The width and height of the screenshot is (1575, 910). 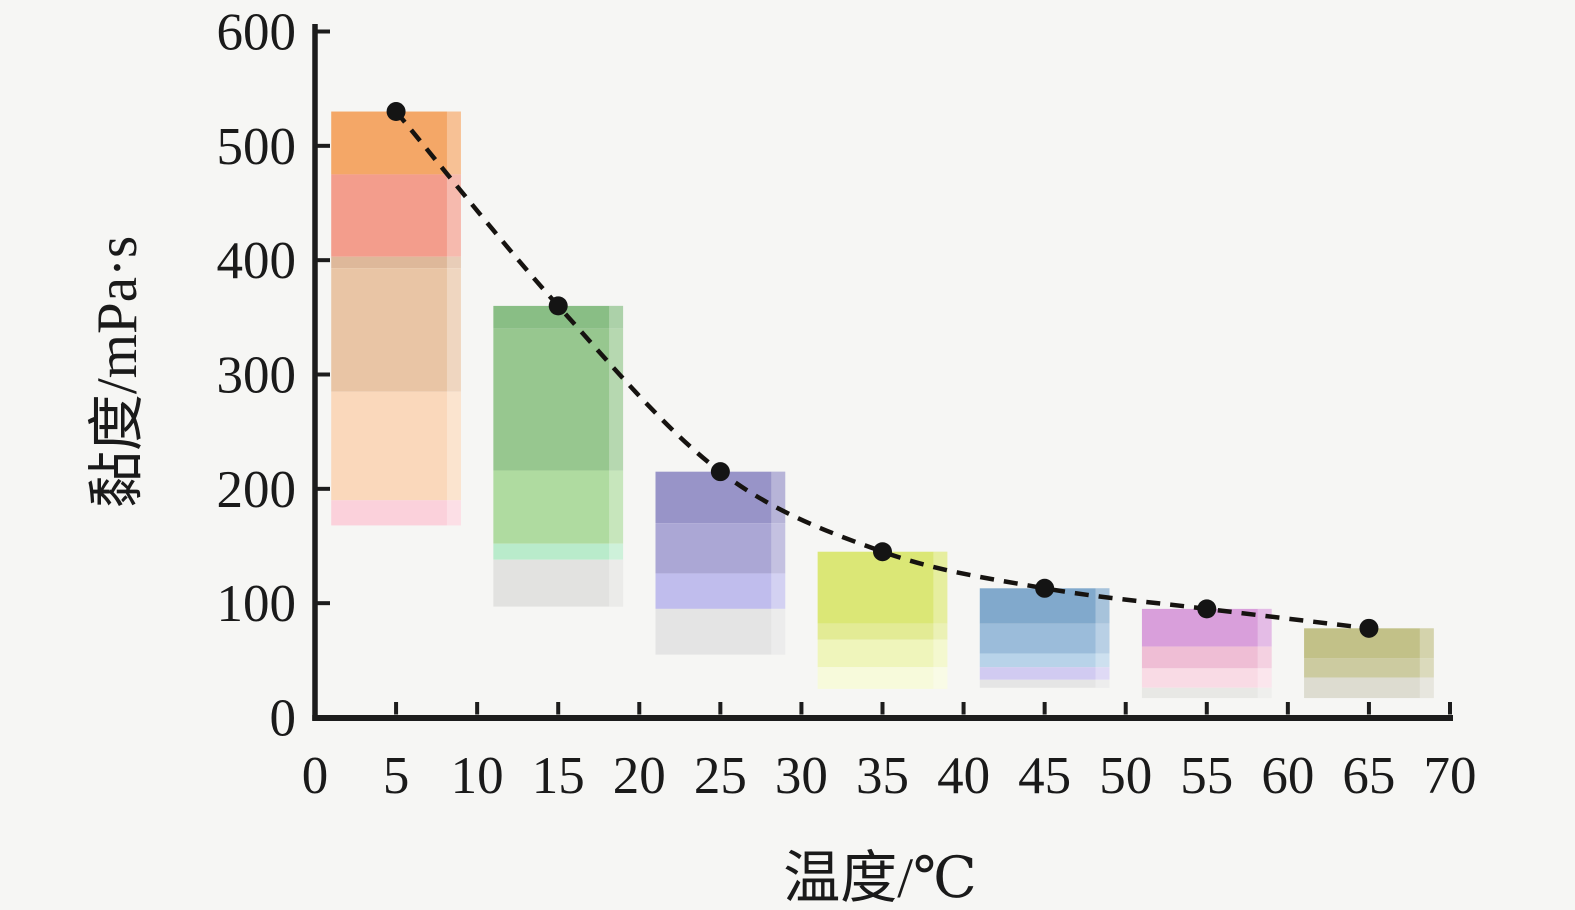 What do you see at coordinates (1368, 776) in the screenshot?
I see `x-tick-label: 65` at bounding box center [1368, 776].